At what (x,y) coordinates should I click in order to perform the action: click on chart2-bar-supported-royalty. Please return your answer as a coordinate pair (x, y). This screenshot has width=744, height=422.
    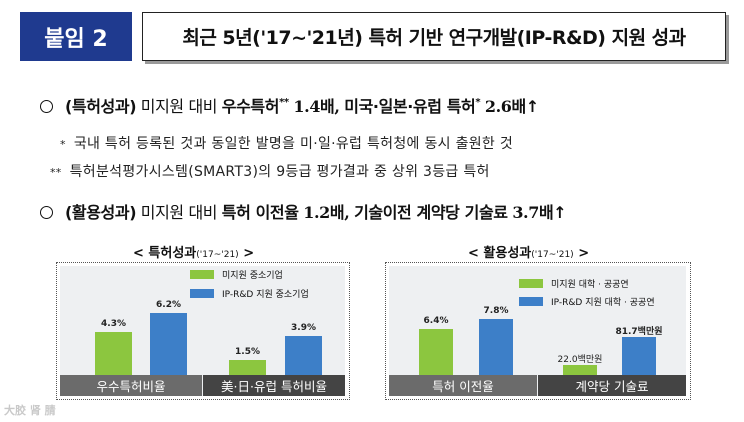
    Looking at the image, I should click on (639, 356).